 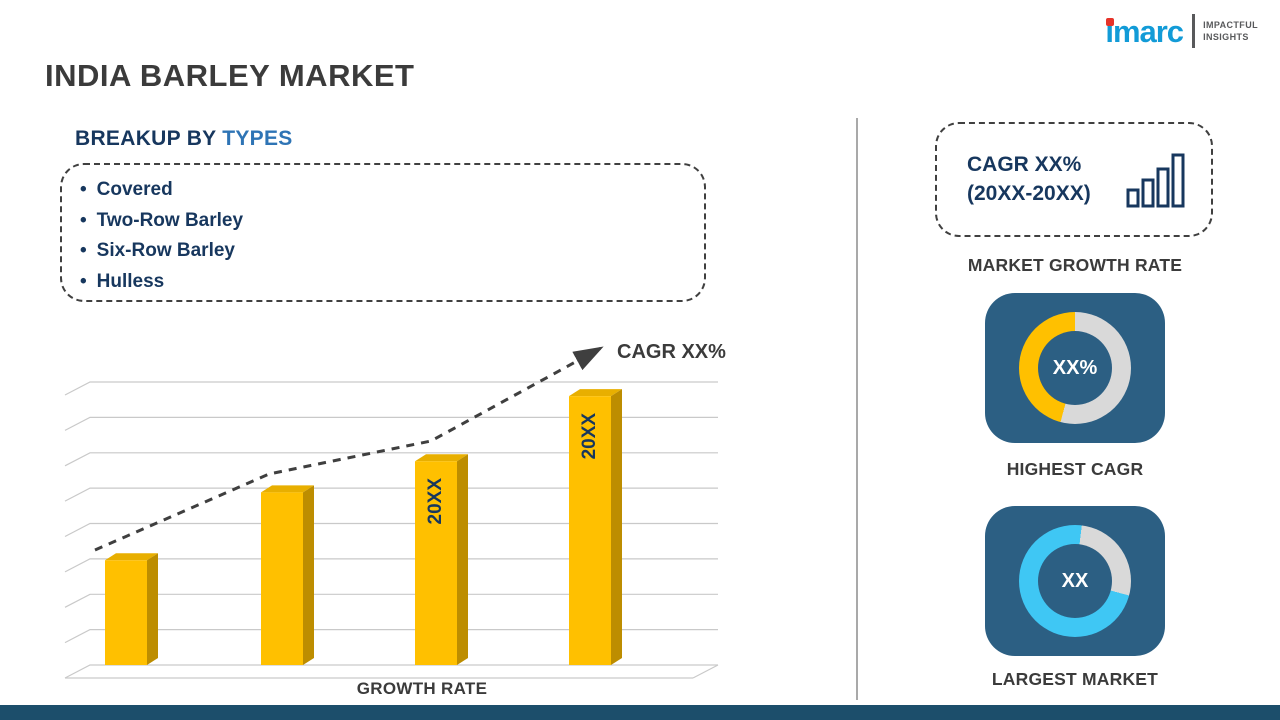 I want to click on highest-cagr-panel: XX%, so click(x=1075, y=368).